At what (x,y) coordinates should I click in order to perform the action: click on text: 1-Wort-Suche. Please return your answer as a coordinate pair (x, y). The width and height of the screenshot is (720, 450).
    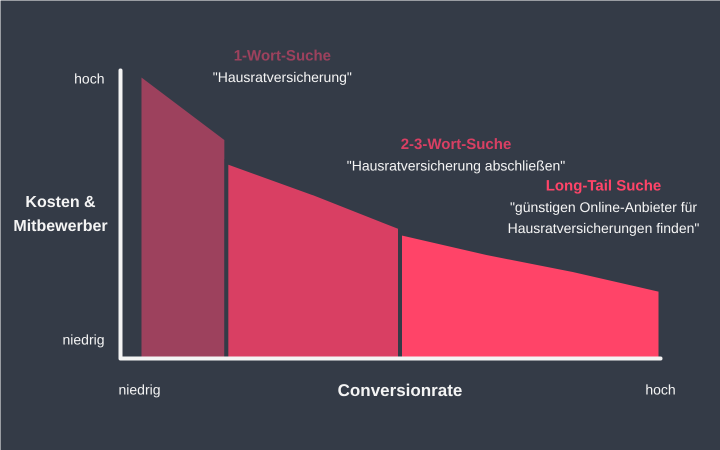
    Looking at the image, I should click on (282, 56).